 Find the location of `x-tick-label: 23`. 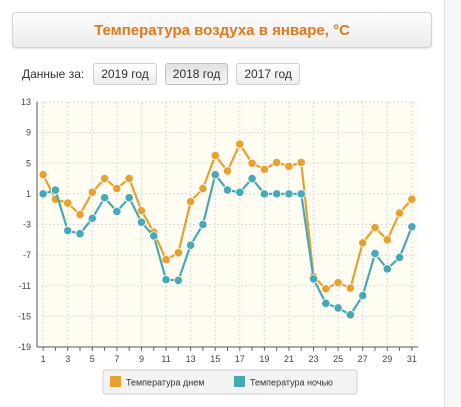

x-tick-label: 23 is located at coordinates (314, 359).